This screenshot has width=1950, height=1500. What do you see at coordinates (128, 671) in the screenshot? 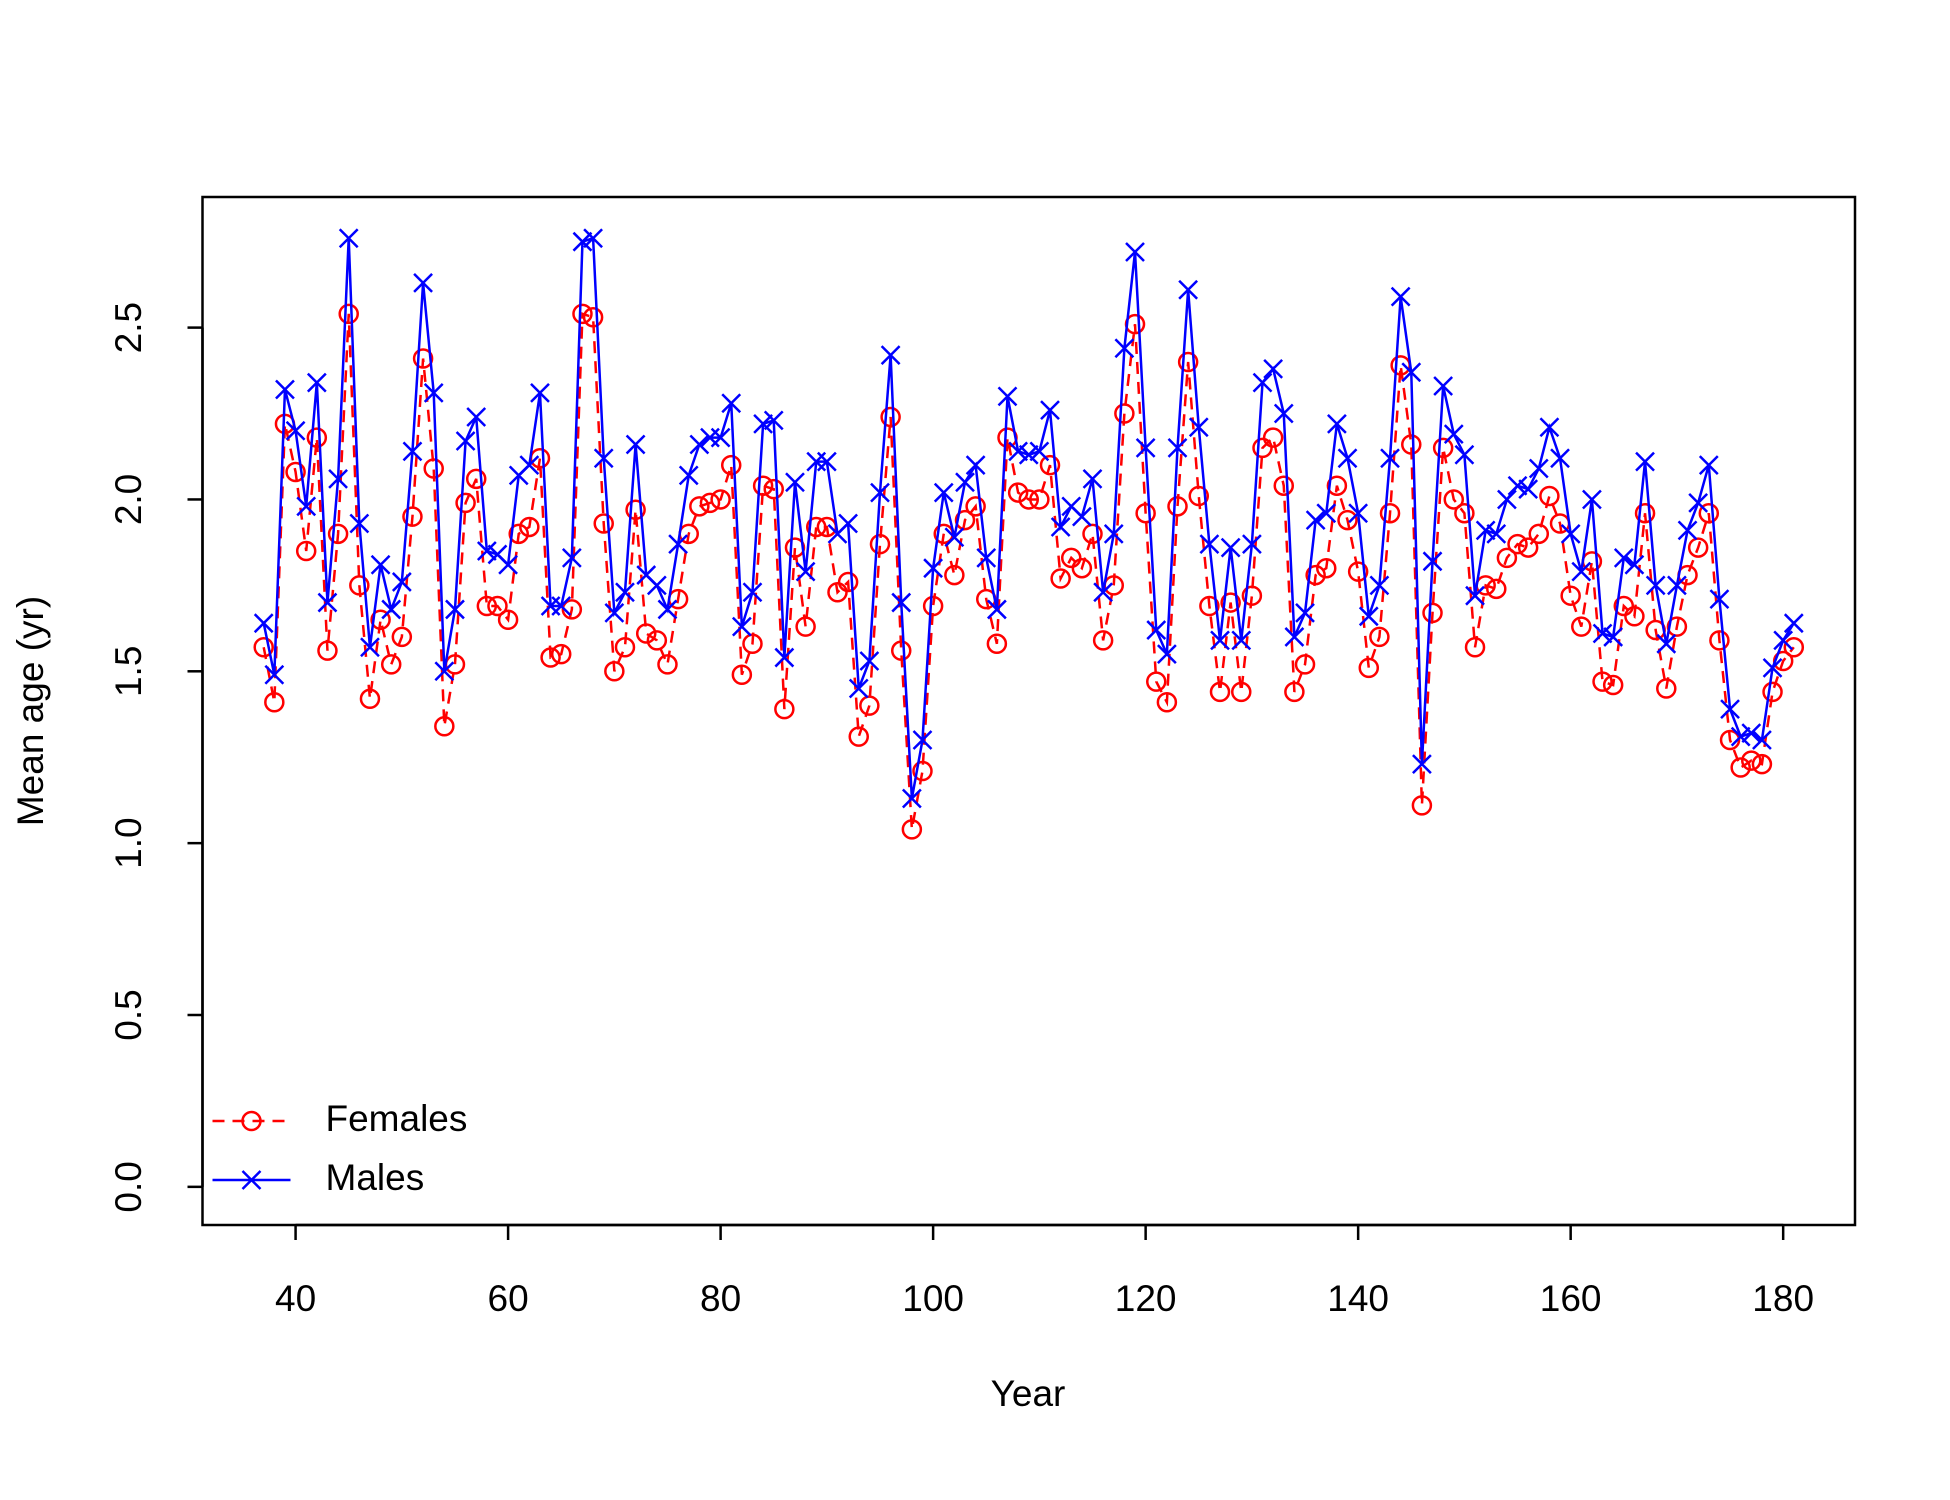
I see `y-tick-label: 1.5` at bounding box center [128, 671].